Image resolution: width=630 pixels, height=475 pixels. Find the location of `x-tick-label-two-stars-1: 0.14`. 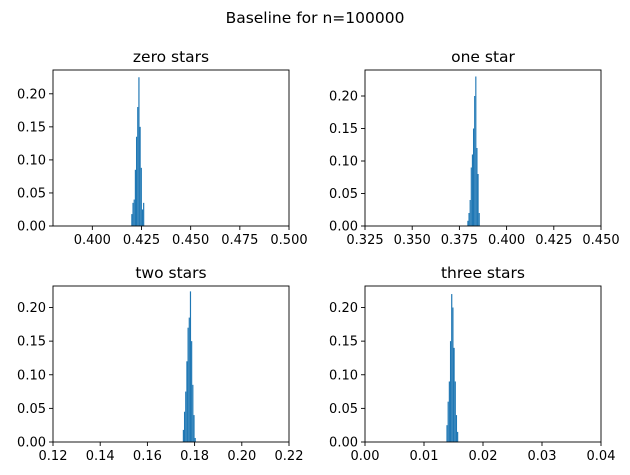

x-tick-label-two-stars-1: 0.14 is located at coordinates (100, 456).